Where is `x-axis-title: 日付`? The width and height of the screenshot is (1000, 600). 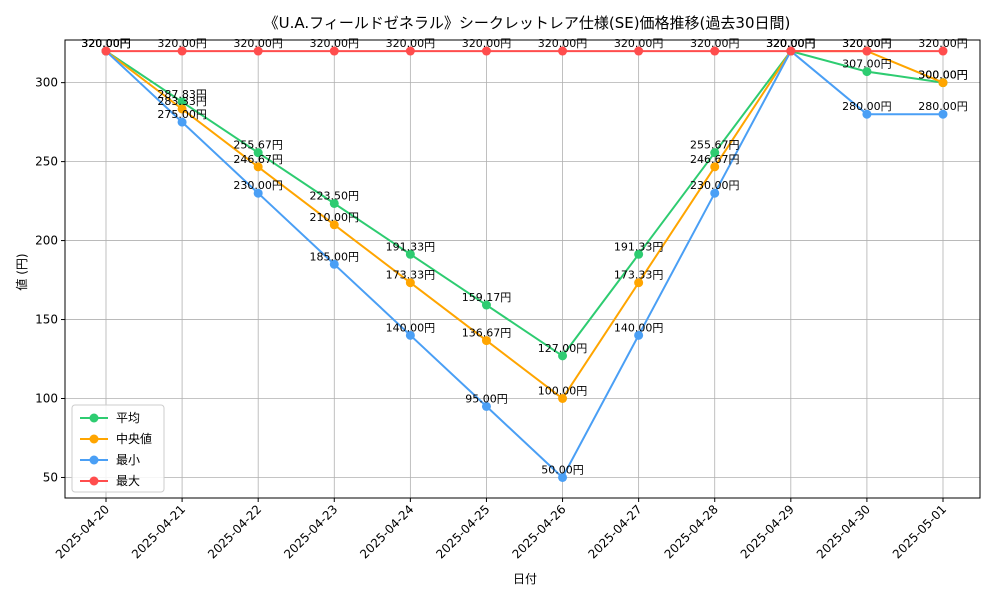
x-axis-title: 日付 is located at coordinates (525, 579).